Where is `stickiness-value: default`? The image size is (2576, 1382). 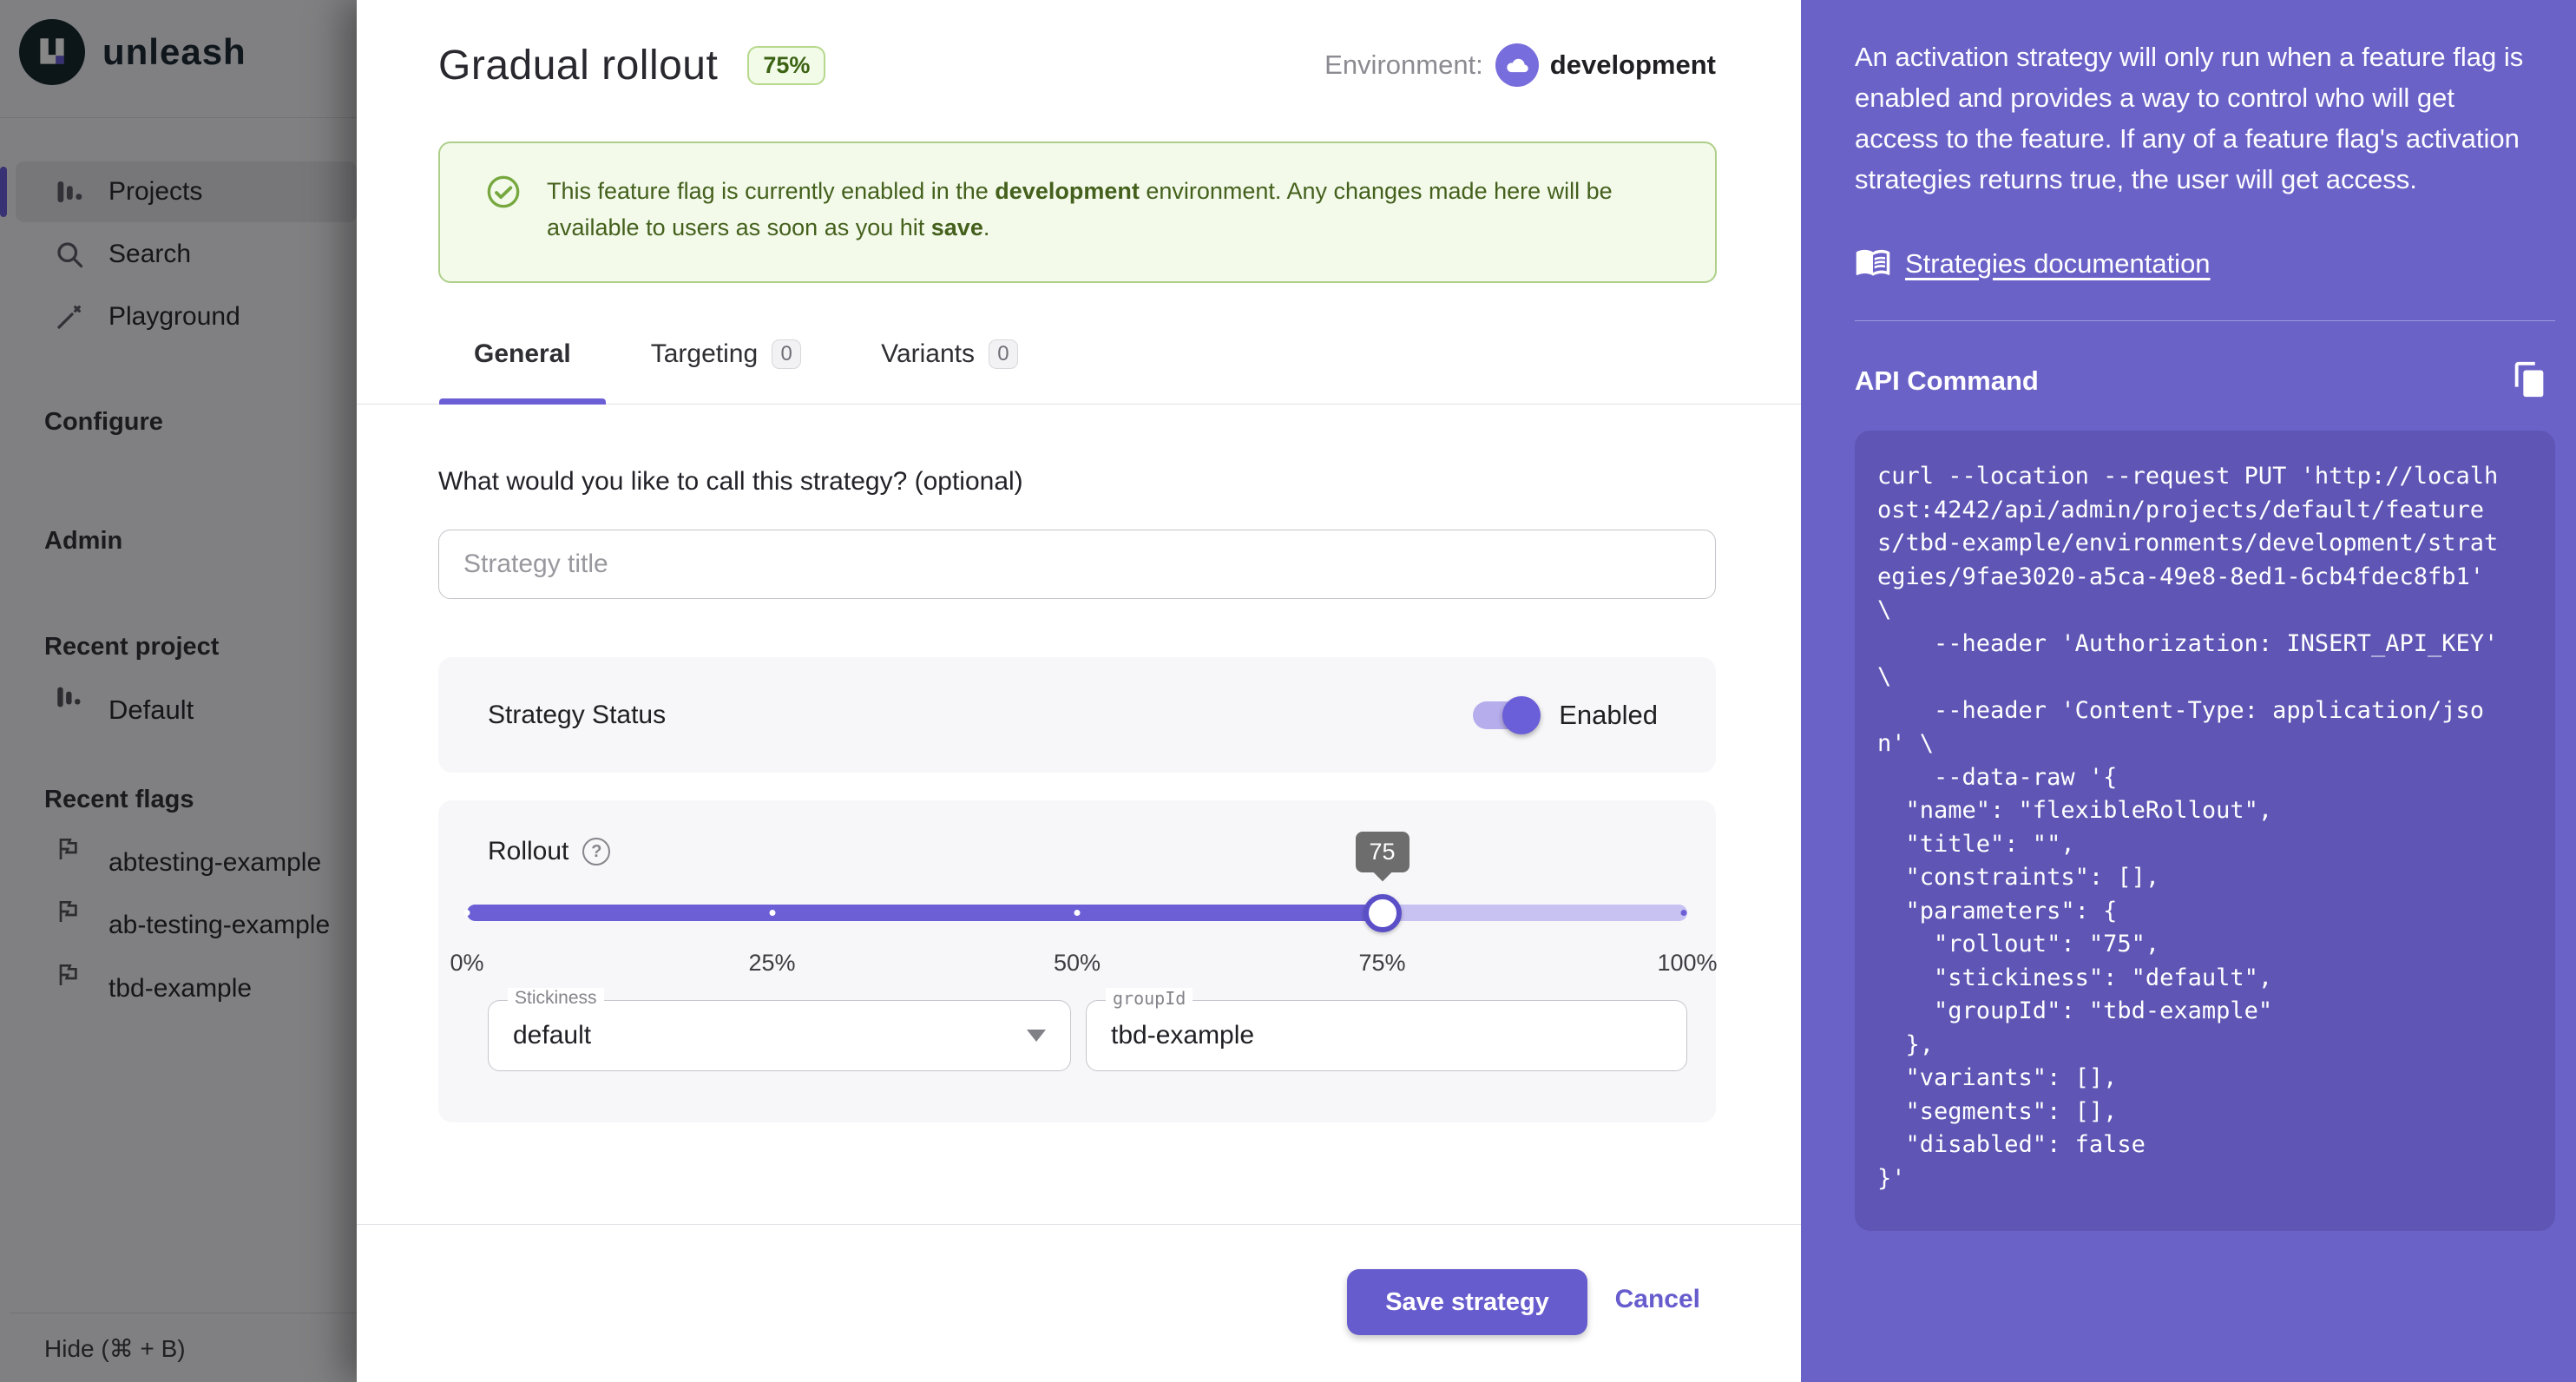 stickiness-value: default is located at coordinates (552, 1035).